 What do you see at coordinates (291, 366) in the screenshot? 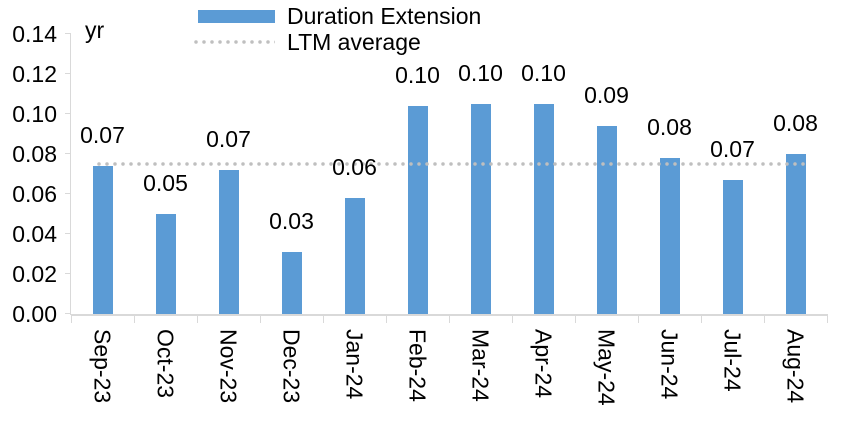
I see `x-axis-label: Dec-23` at bounding box center [291, 366].